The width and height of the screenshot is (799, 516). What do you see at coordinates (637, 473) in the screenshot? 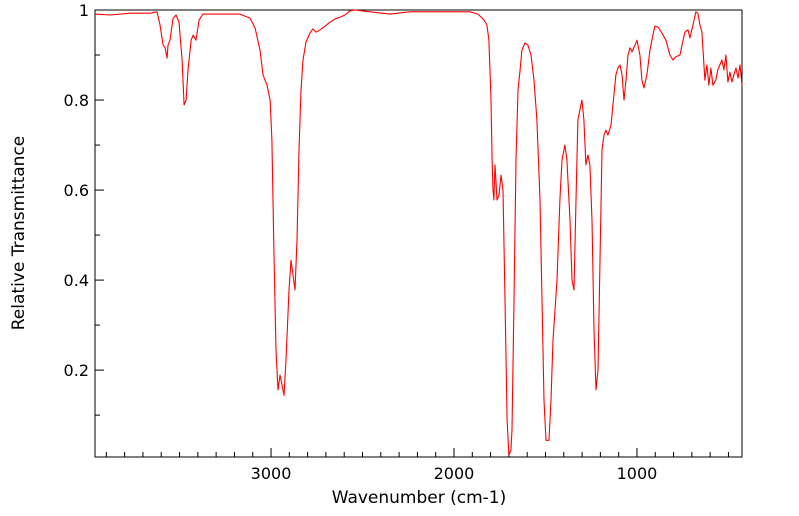
I see `x-tick-label: 1000` at bounding box center [637, 473].